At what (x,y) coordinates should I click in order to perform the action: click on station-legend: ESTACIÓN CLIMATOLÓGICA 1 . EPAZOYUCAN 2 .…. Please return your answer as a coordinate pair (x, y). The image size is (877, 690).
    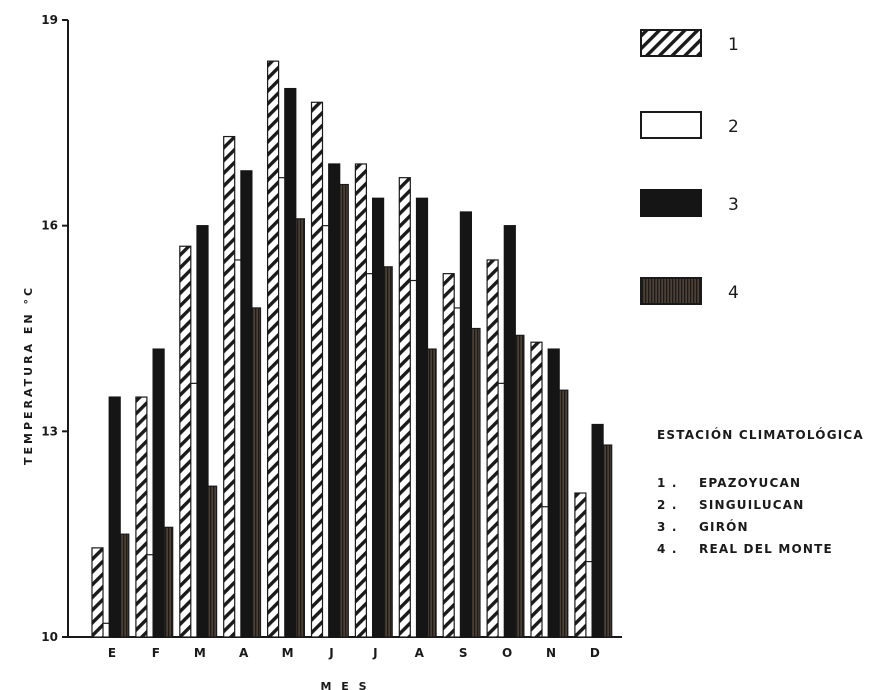
    Looking at the image, I should click on (760, 494).